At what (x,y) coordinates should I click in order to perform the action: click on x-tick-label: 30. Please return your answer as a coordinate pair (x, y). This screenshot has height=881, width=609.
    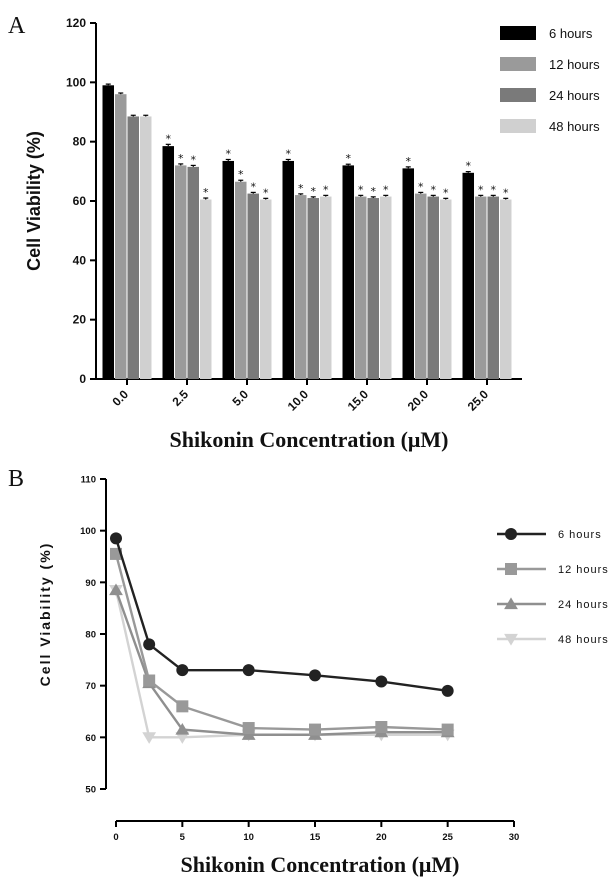
    Looking at the image, I should click on (514, 837).